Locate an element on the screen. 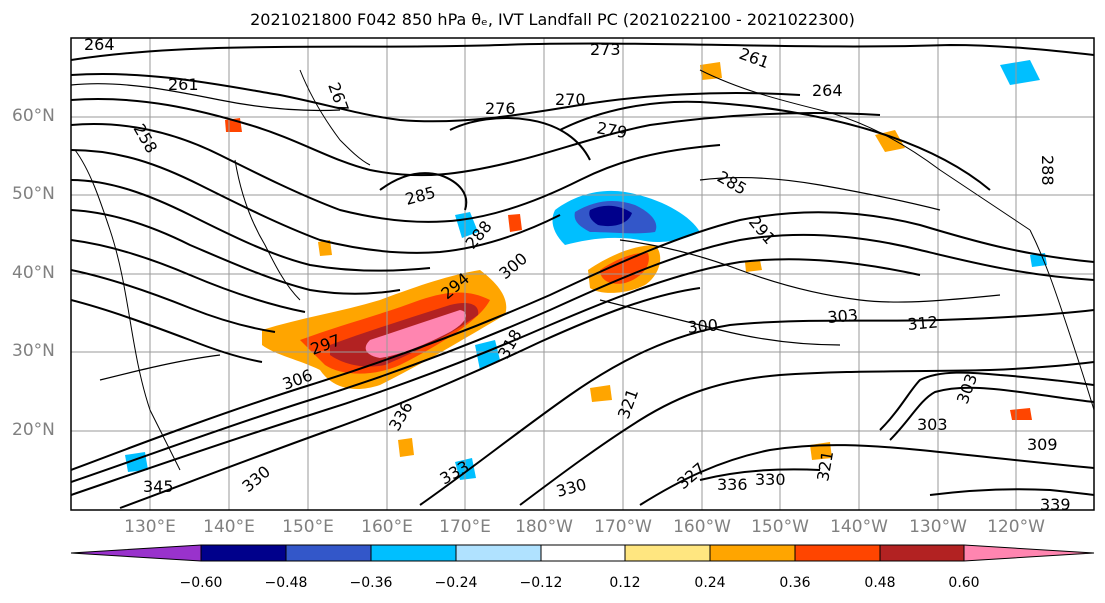 This screenshot has width=1105, height=603. lat-label: 20°N is located at coordinates (33, 430).